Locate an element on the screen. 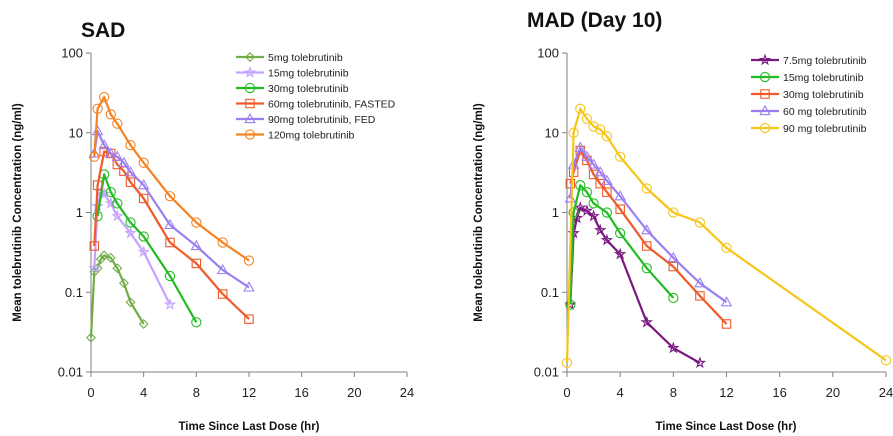  legend-label: 7.5mg tolebrutinib is located at coordinates (825, 61).